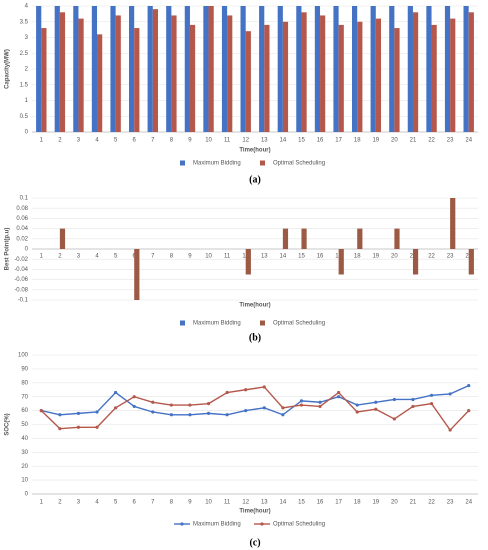 This screenshot has height=550, width=488. What do you see at coordinates (27, 101) in the screenshot?
I see `y-tick-label: 1` at bounding box center [27, 101].